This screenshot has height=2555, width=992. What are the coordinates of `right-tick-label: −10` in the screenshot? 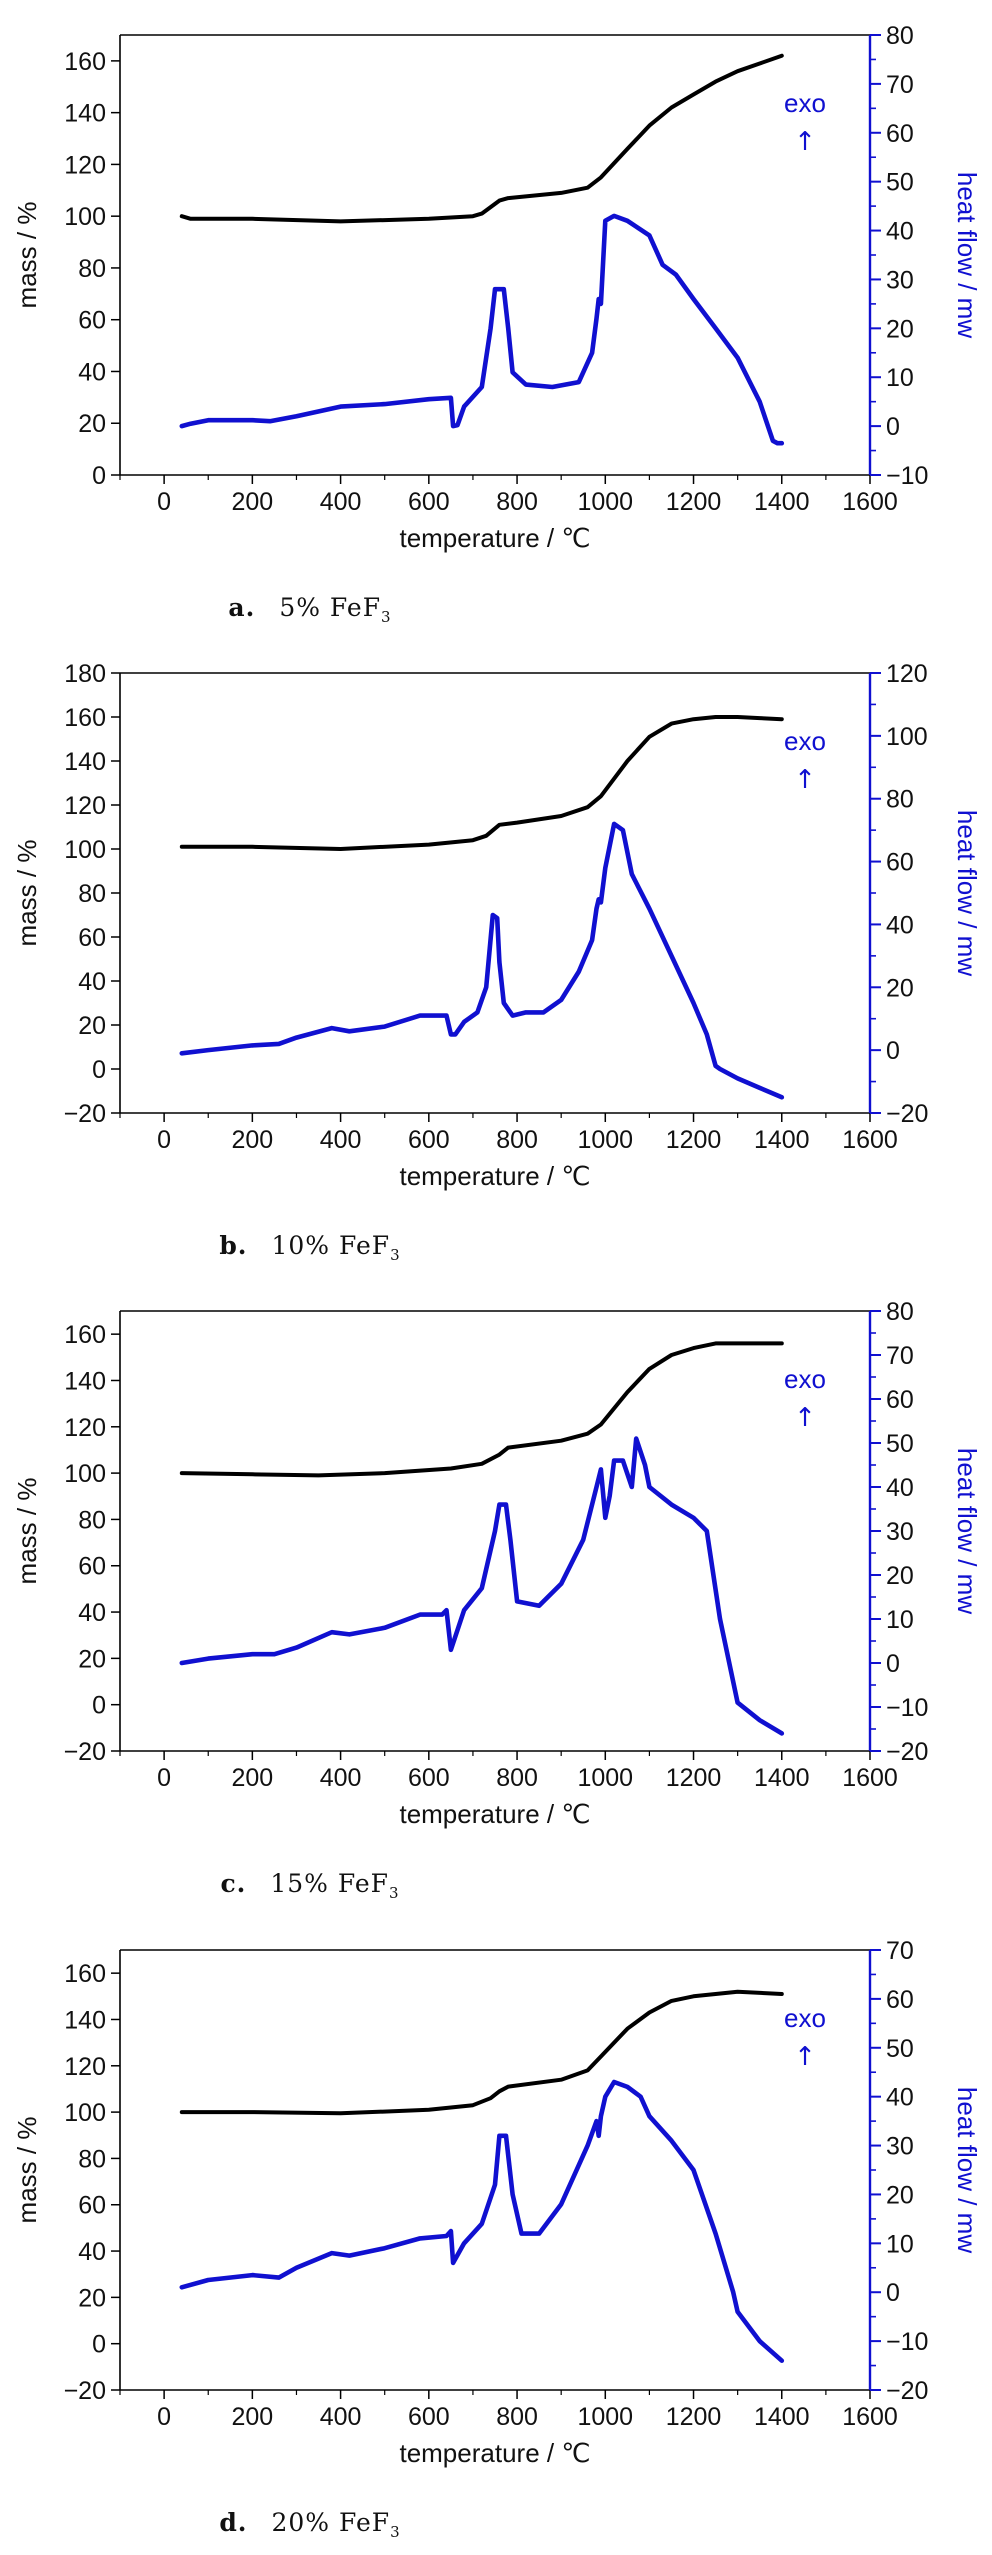 It's located at (907, 1708).